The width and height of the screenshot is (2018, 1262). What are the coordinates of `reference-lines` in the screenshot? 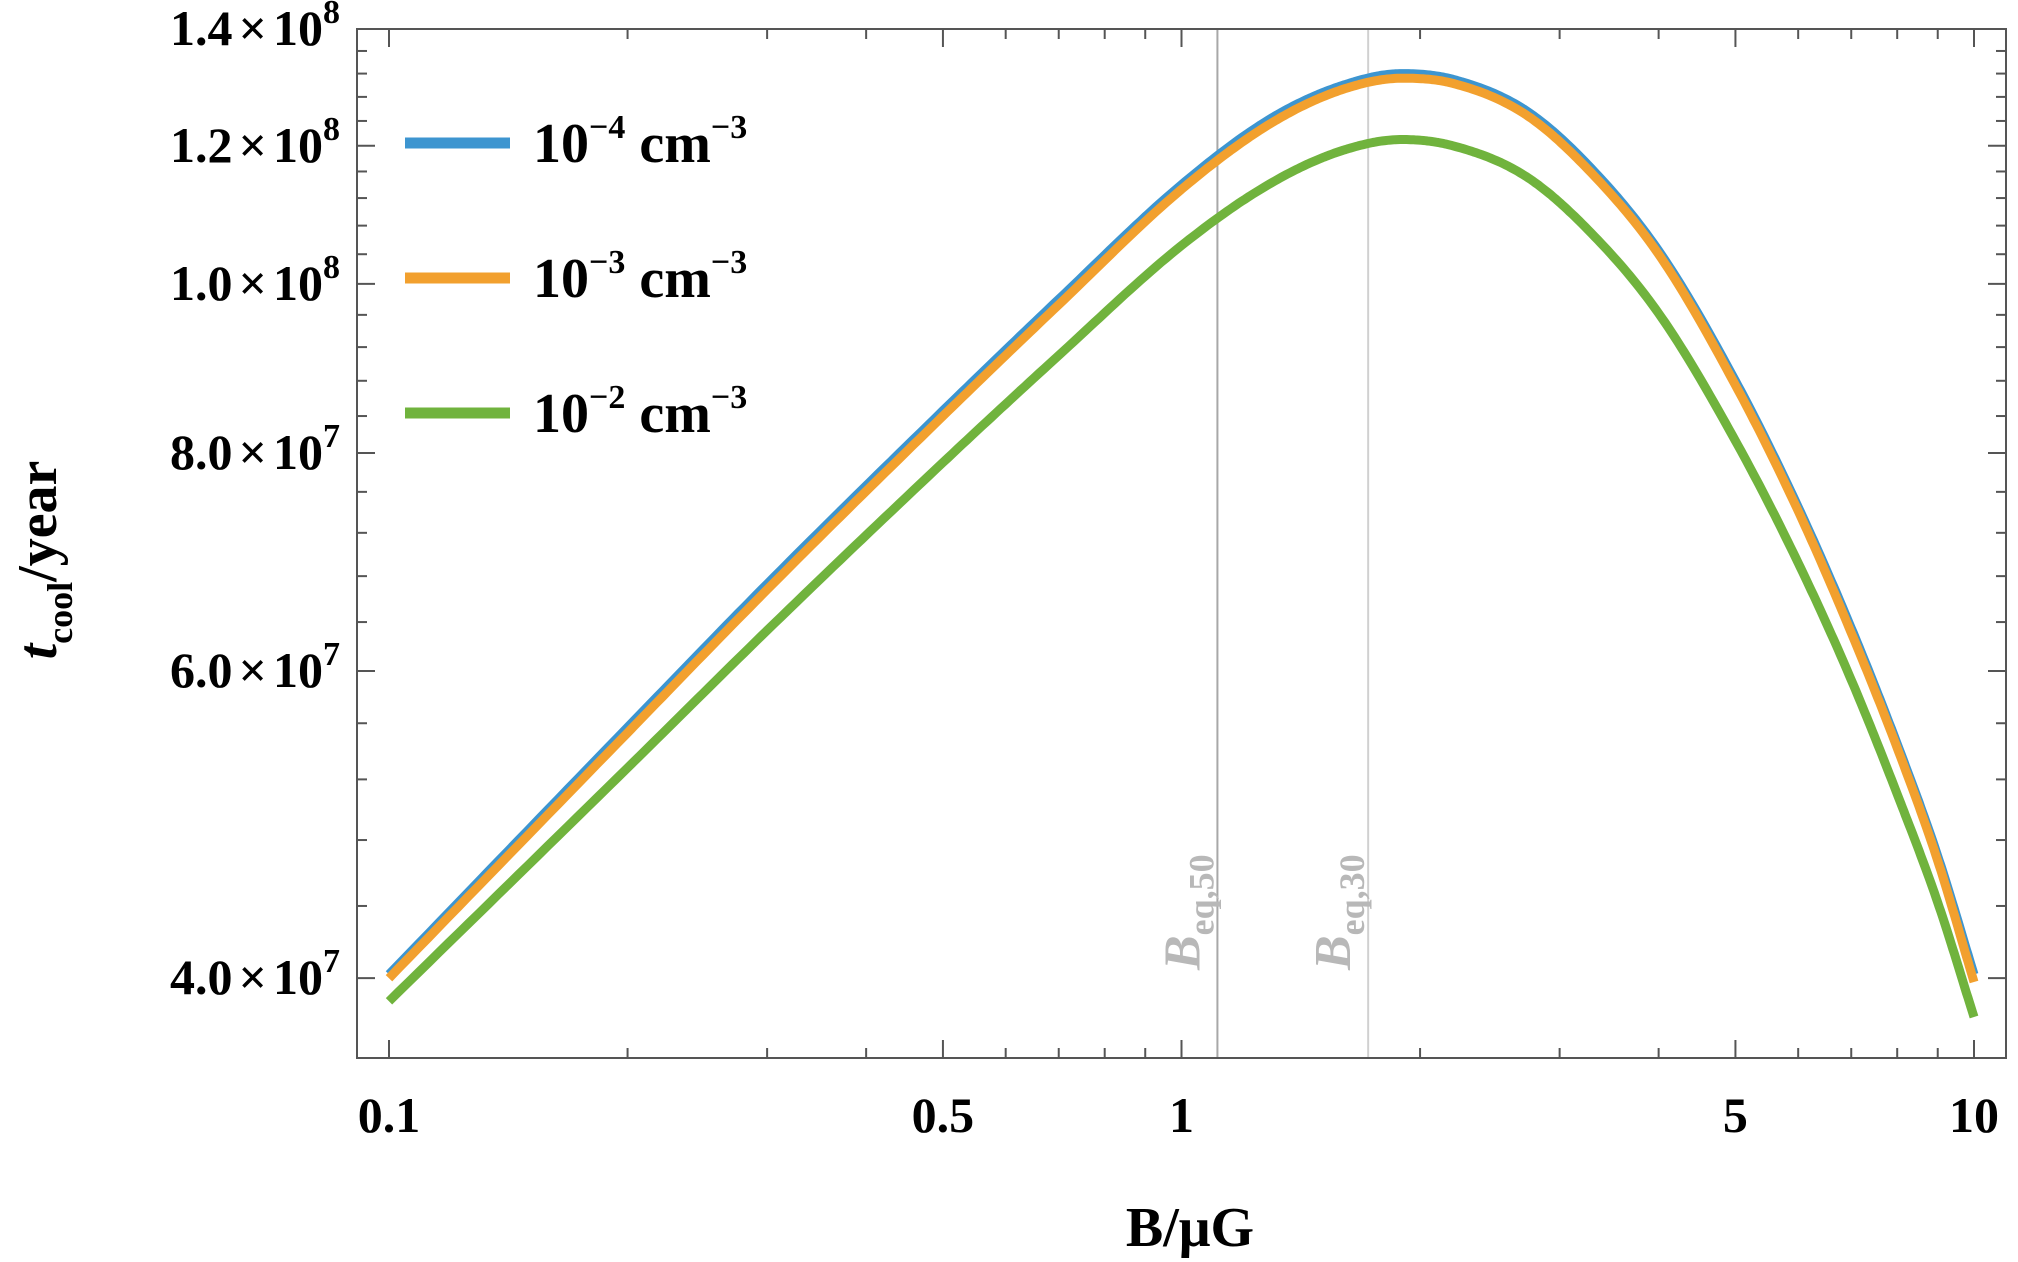 It's located at (1293, 543).